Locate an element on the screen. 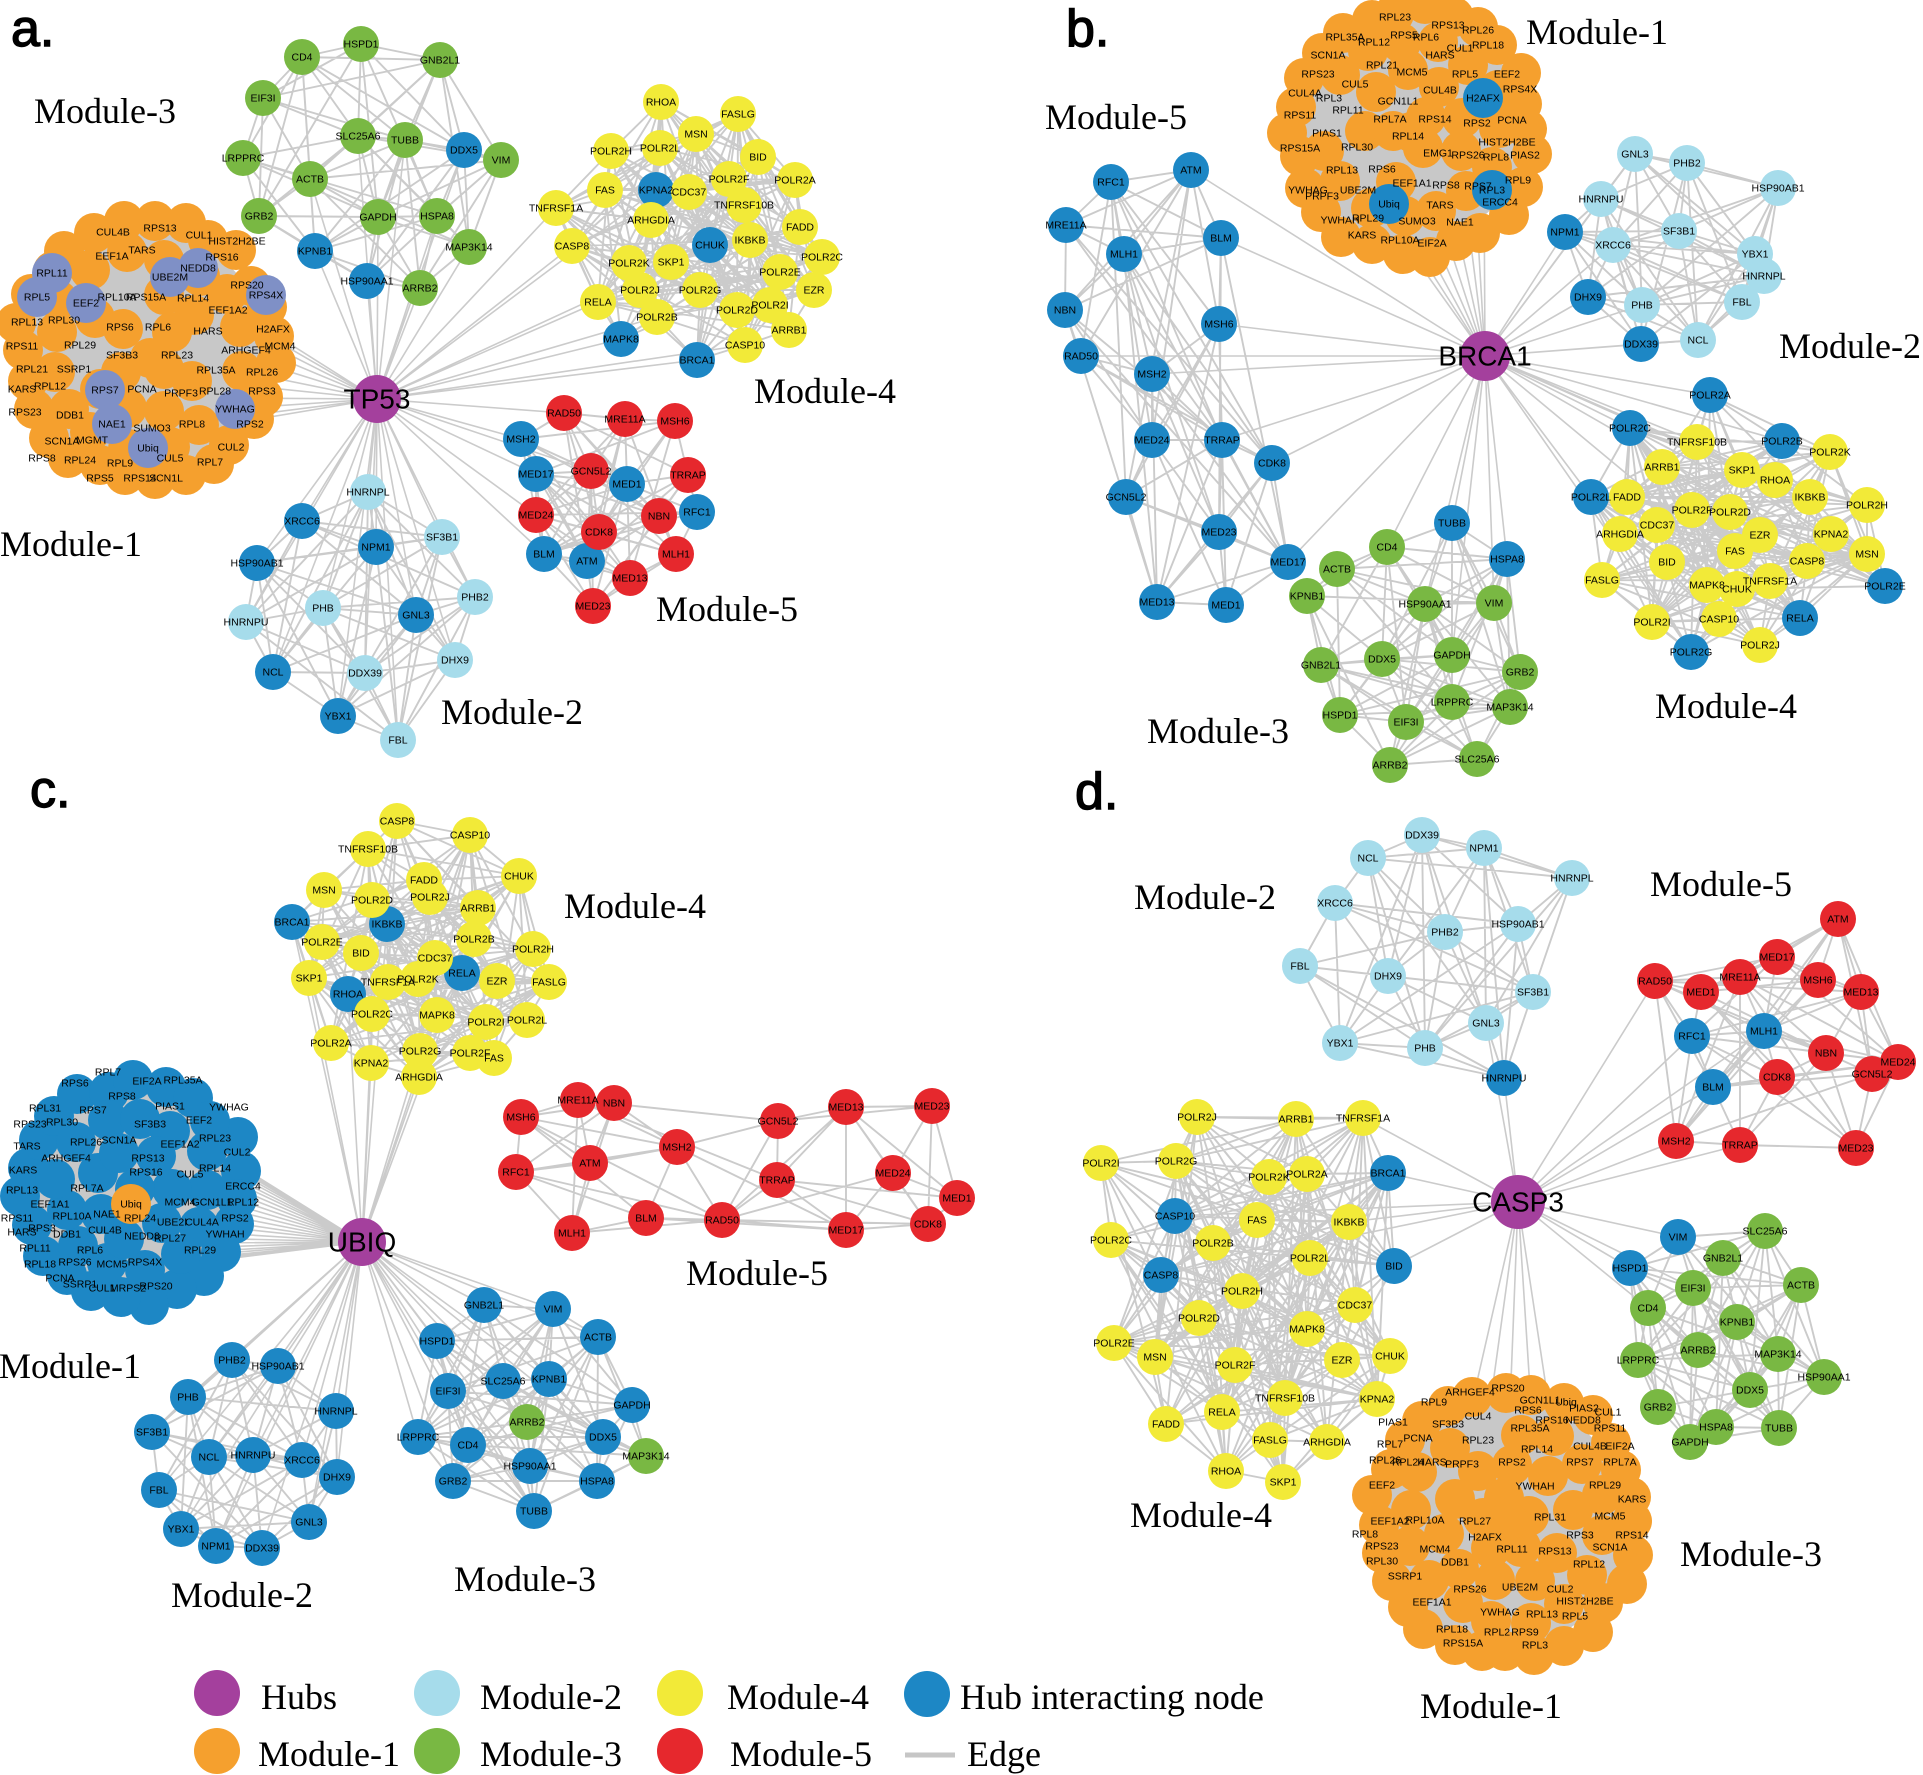 The height and width of the screenshot is (1775, 1923). svg-text: TNFRSF10B is located at coordinates (1697, 443).